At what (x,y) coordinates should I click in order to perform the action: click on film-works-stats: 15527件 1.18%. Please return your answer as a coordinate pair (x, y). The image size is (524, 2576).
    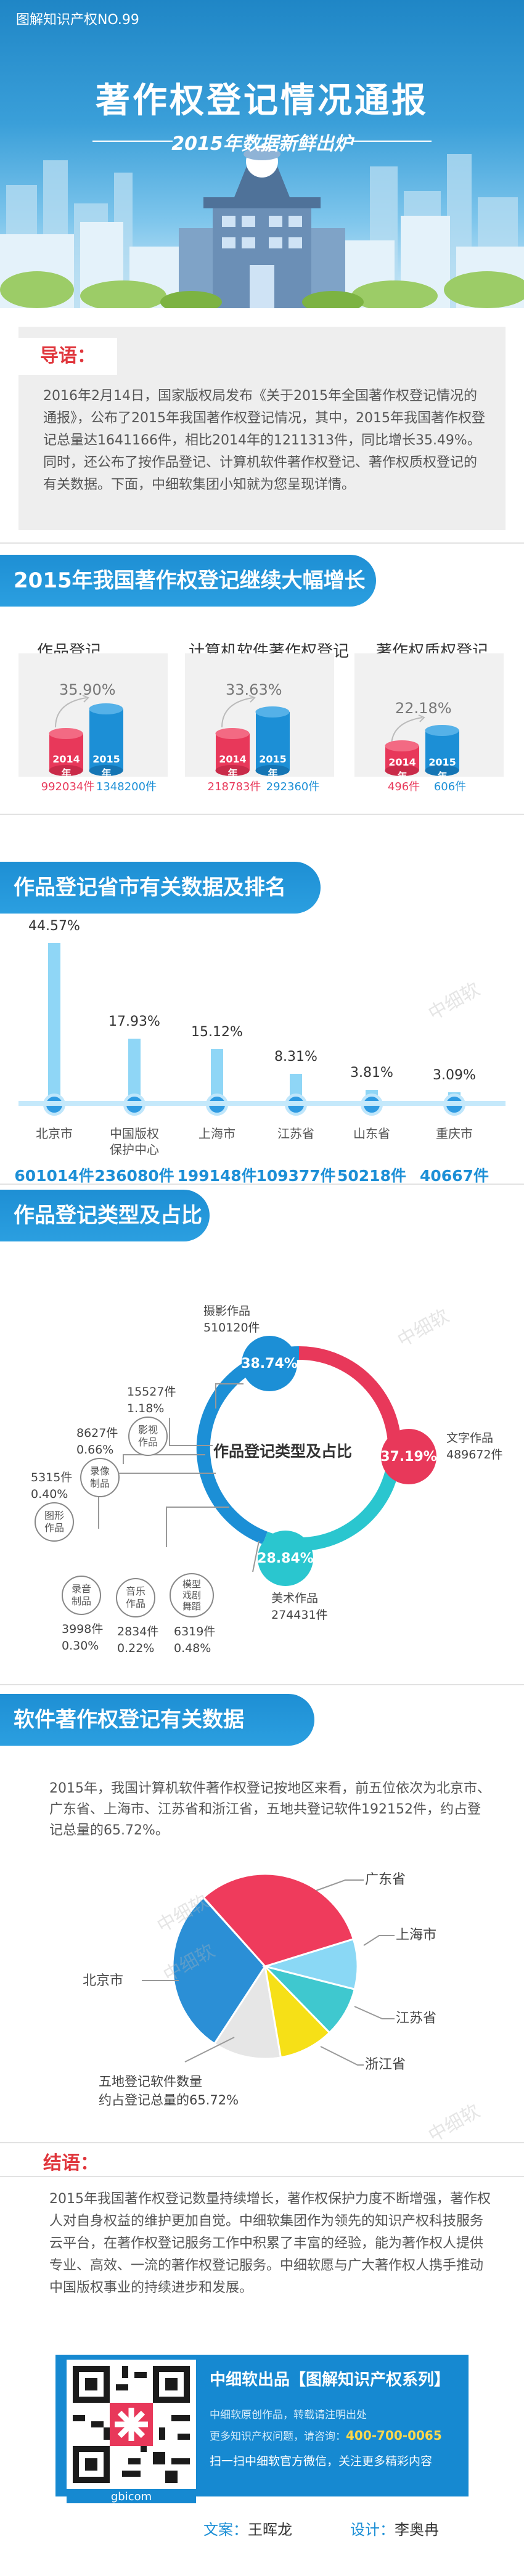
    Looking at the image, I should click on (151, 1400).